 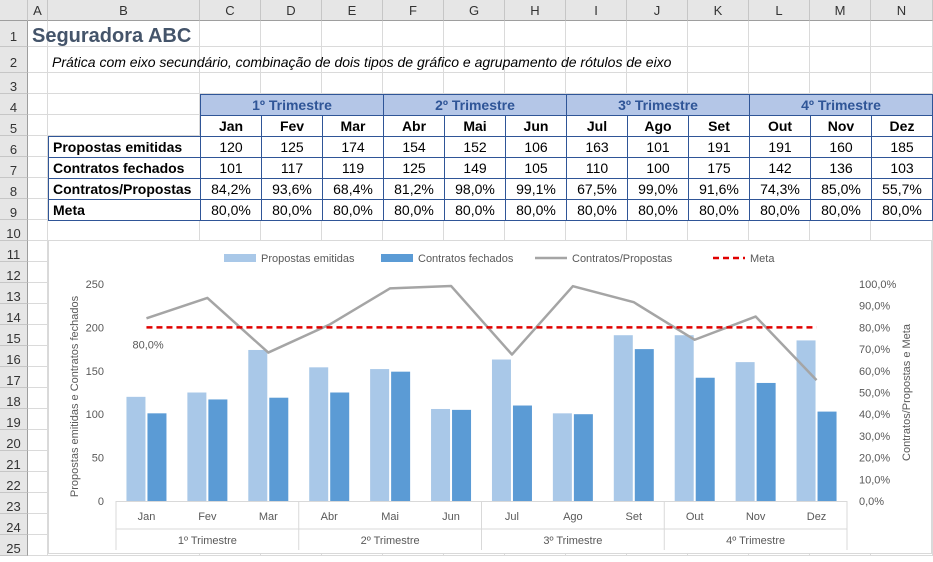 What do you see at coordinates (475, 189) in the screenshot?
I see `table-cell: 98,0%` at bounding box center [475, 189].